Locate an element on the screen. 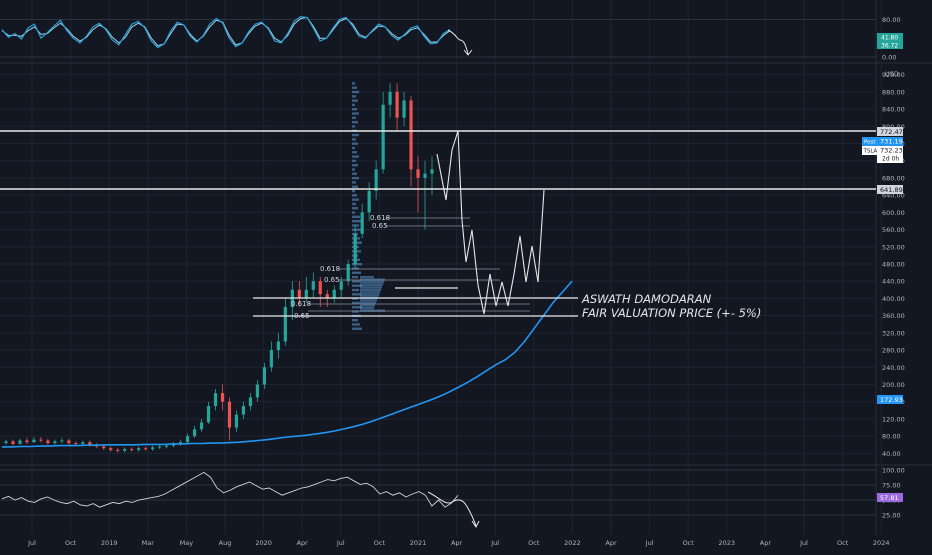  price-tick-label: 520.00 is located at coordinates (893, 247).